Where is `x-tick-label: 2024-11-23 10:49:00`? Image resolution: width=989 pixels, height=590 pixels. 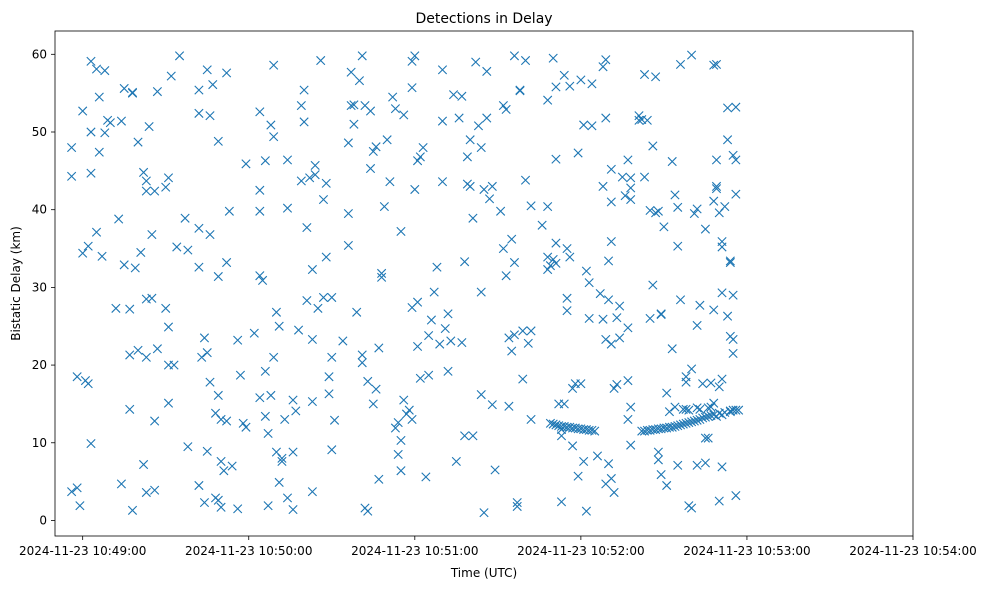 x-tick-label: 2024-11-23 10:49:00 is located at coordinates (82, 551).